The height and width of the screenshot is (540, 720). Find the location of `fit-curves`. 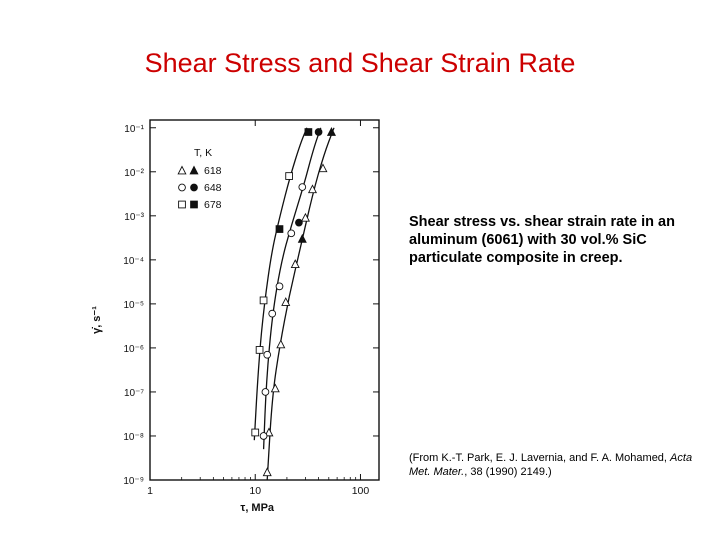

fit-curves is located at coordinates (294, 304).